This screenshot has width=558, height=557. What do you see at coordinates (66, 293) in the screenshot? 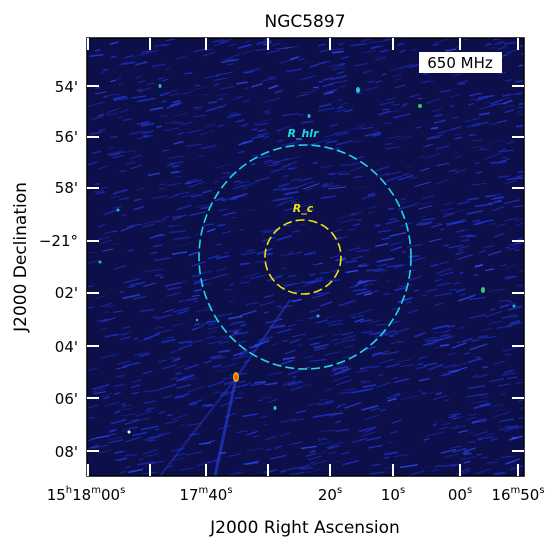
I see `y-tick-label: 02'` at bounding box center [66, 293].